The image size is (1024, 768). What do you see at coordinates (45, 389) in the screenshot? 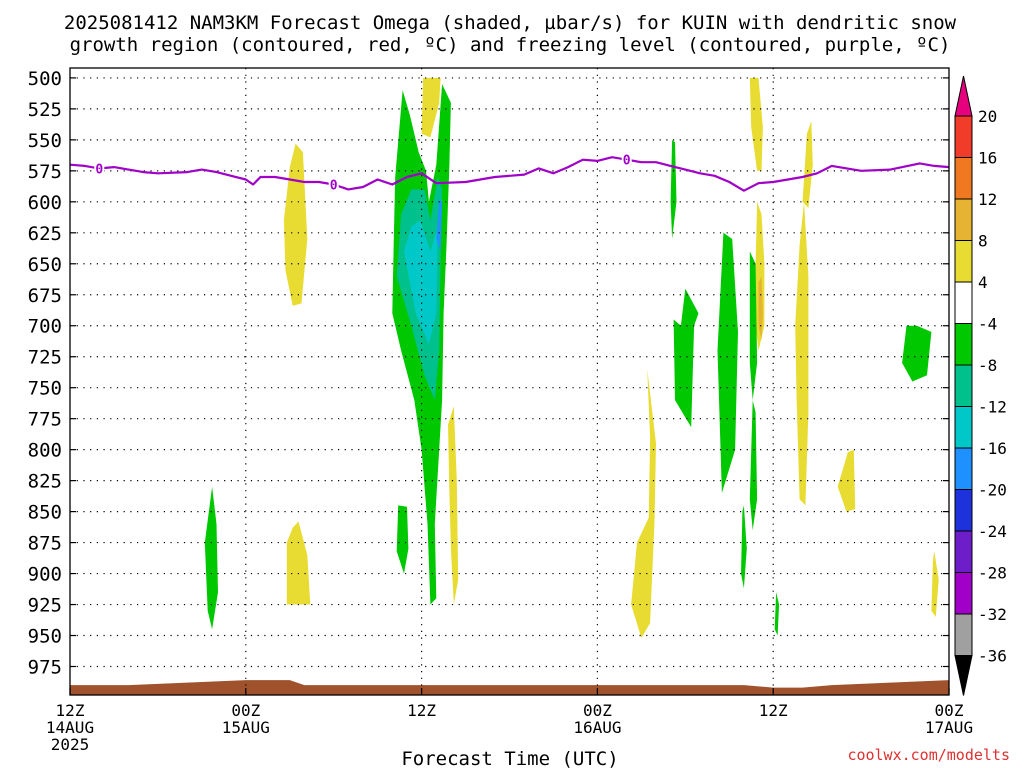
I see `y-tick-label-750: 750` at bounding box center [45, 389].